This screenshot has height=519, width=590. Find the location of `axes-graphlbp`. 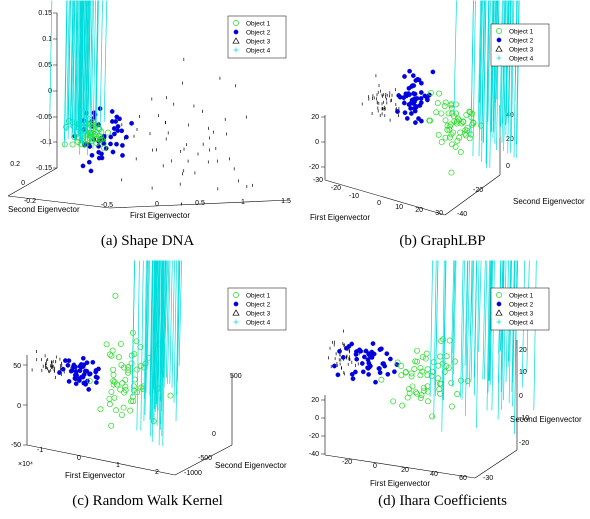

axes-graphlbp is located at coordinates (411, 160).